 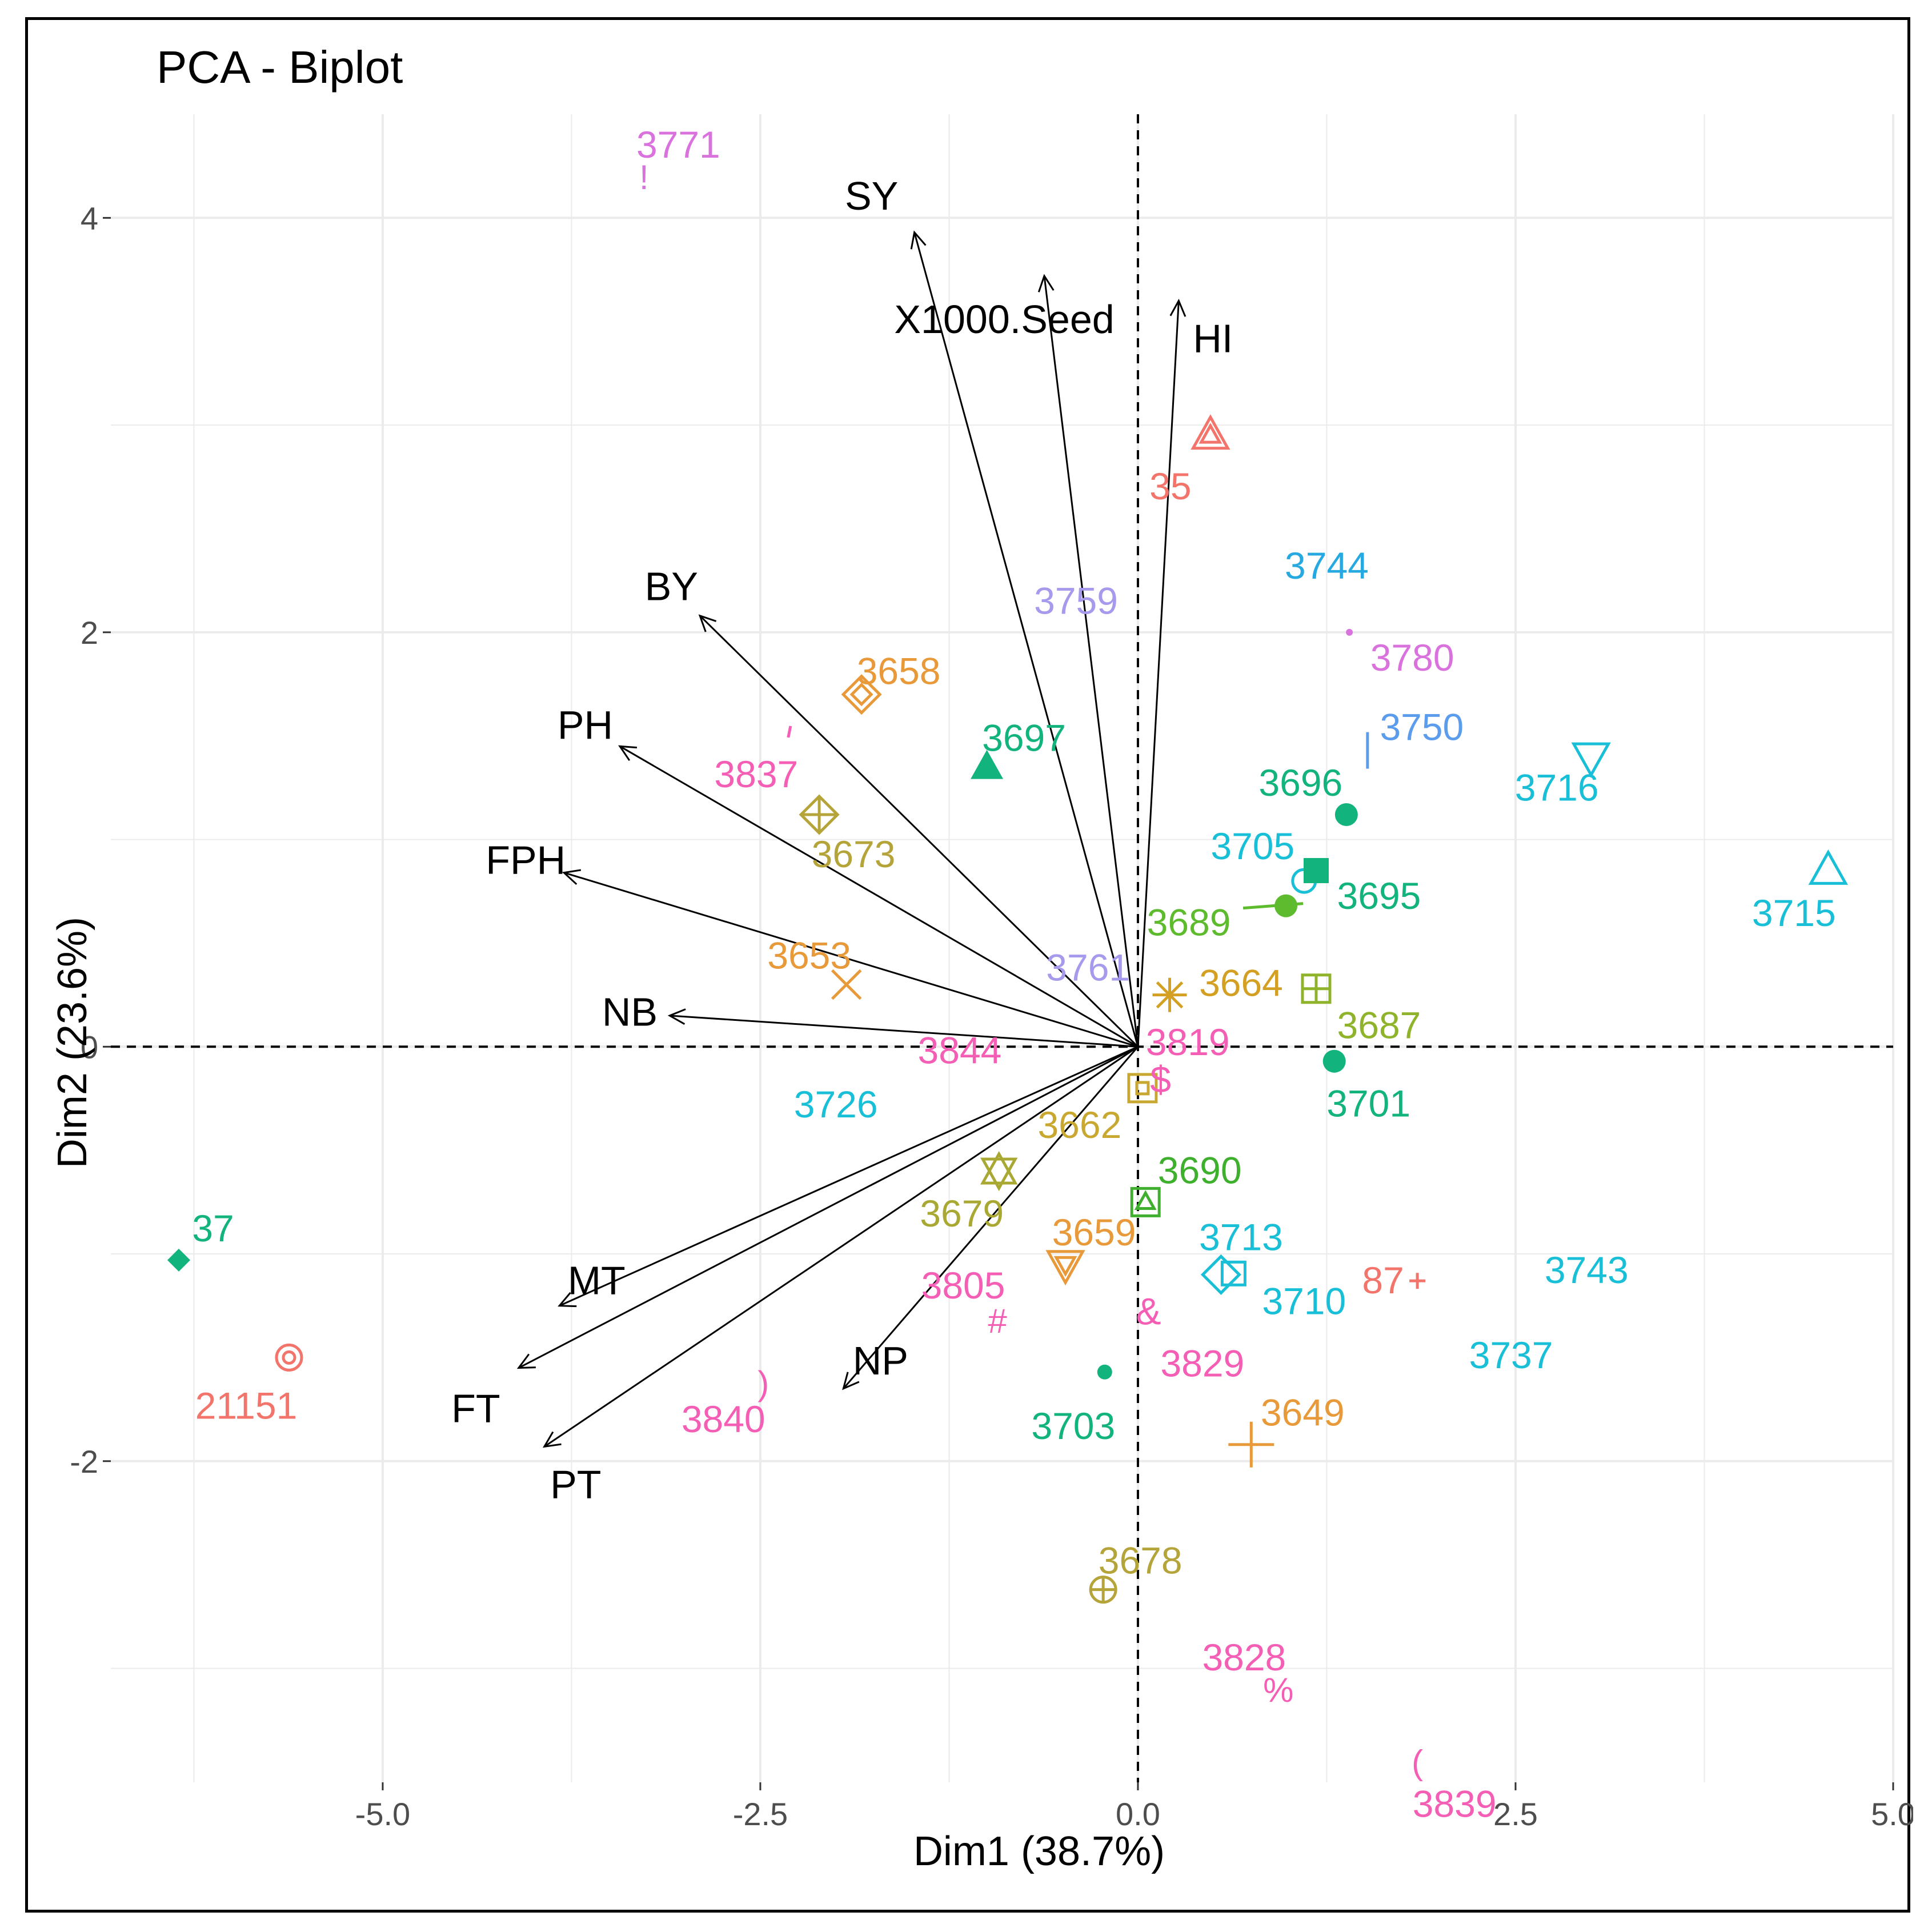 I want to click on point-label: 3759, so click(x=1076, y=600).